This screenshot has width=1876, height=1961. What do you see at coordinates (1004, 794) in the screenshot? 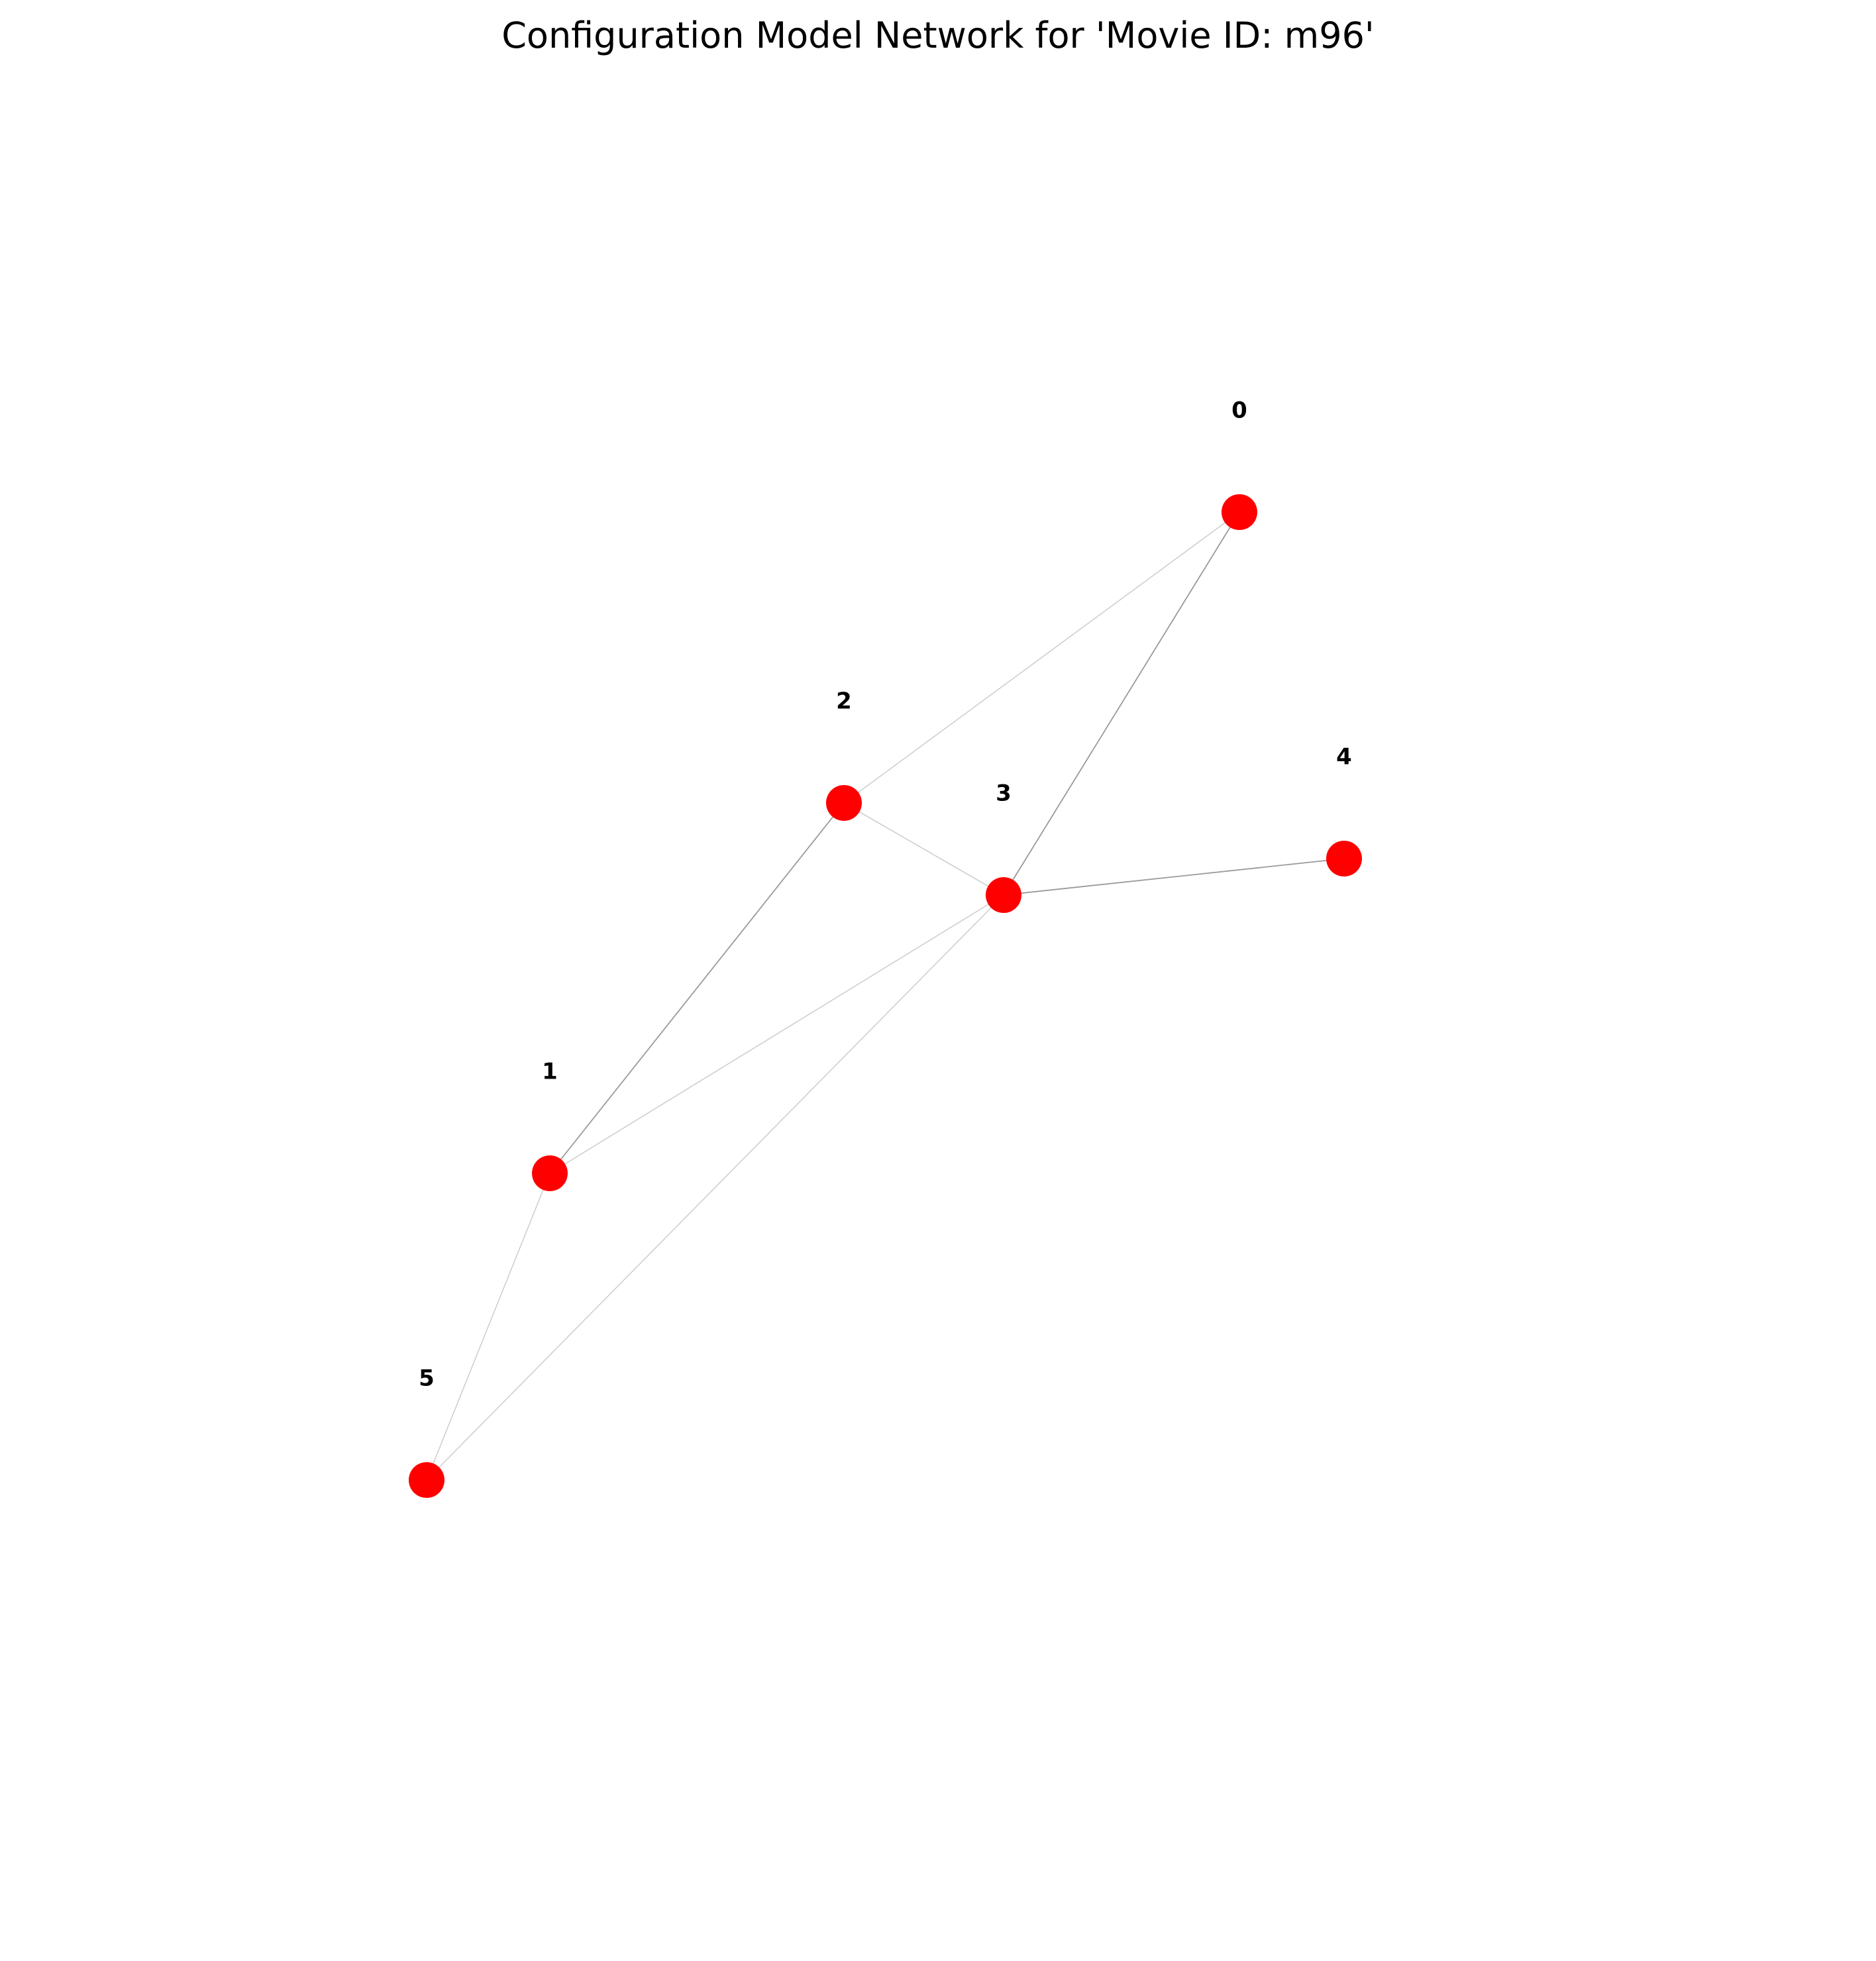
I see `node-label-3: 3` at bounding box center [1004, 794].